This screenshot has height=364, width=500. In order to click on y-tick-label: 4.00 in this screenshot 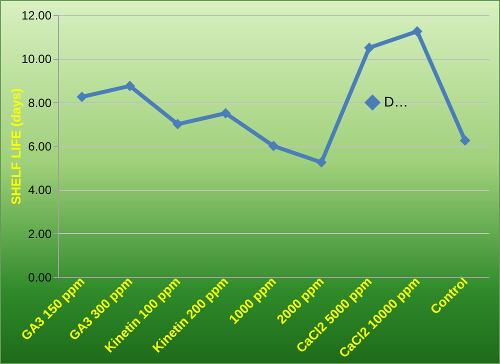, I will do `click(40, 190)`.